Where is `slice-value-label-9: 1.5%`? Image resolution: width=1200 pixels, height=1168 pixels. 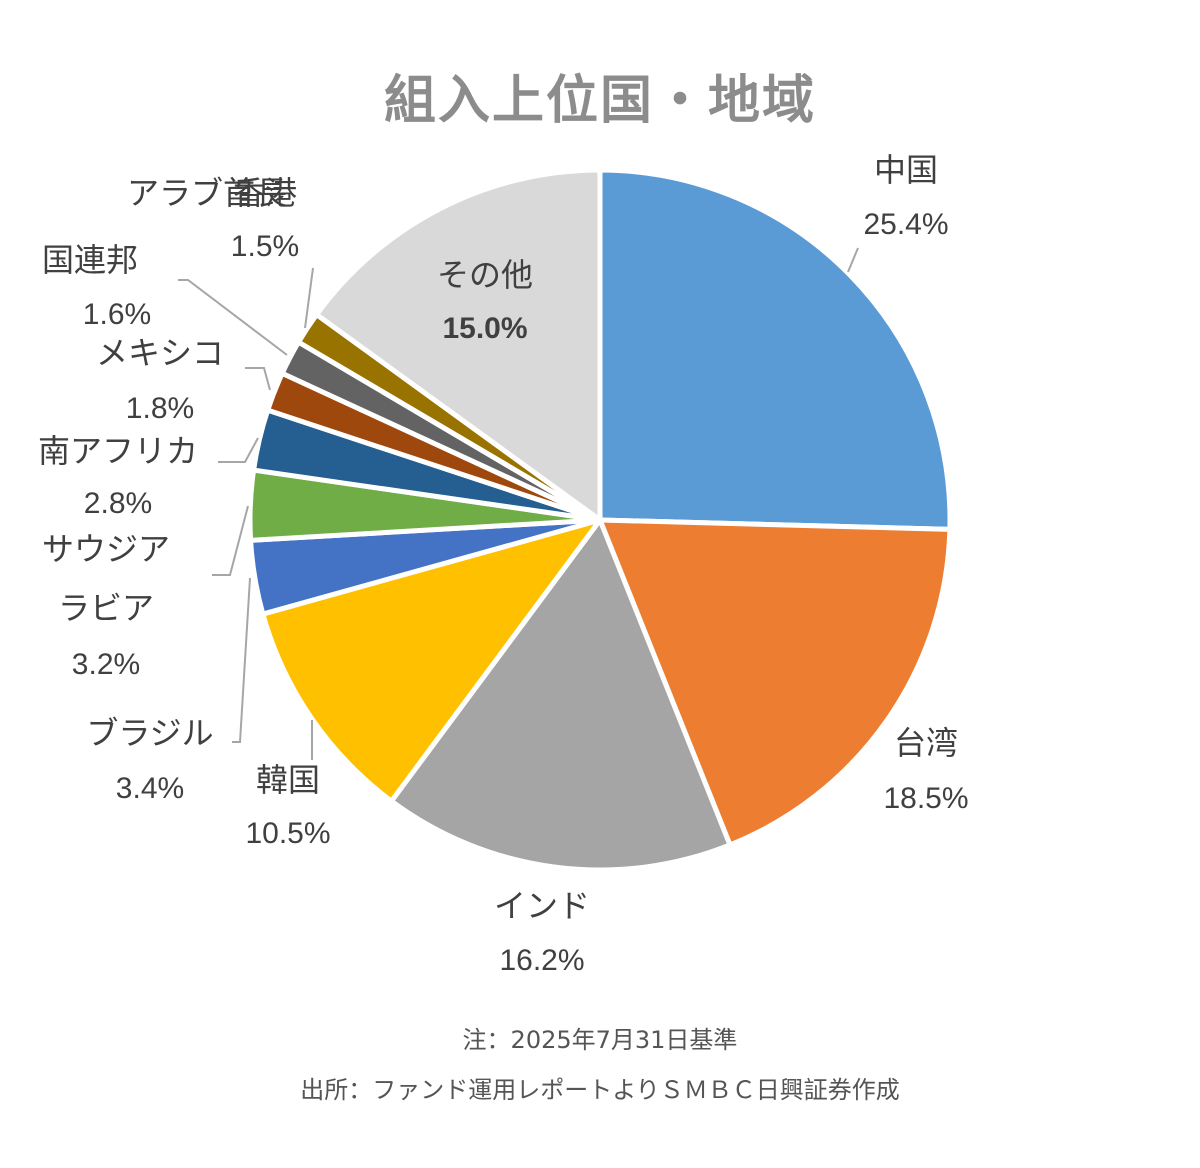 slice-value-label-9: 1.5% is located at coordinates (265, 246).